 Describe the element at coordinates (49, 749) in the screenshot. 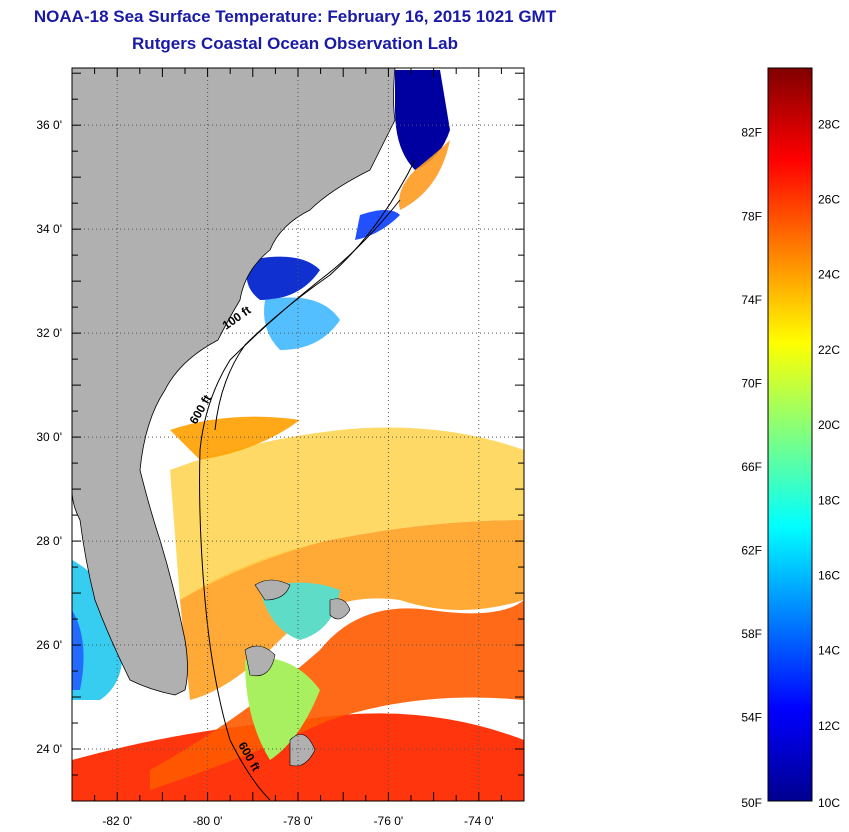

I see `lat-tick-label: 24 0'` at that location.